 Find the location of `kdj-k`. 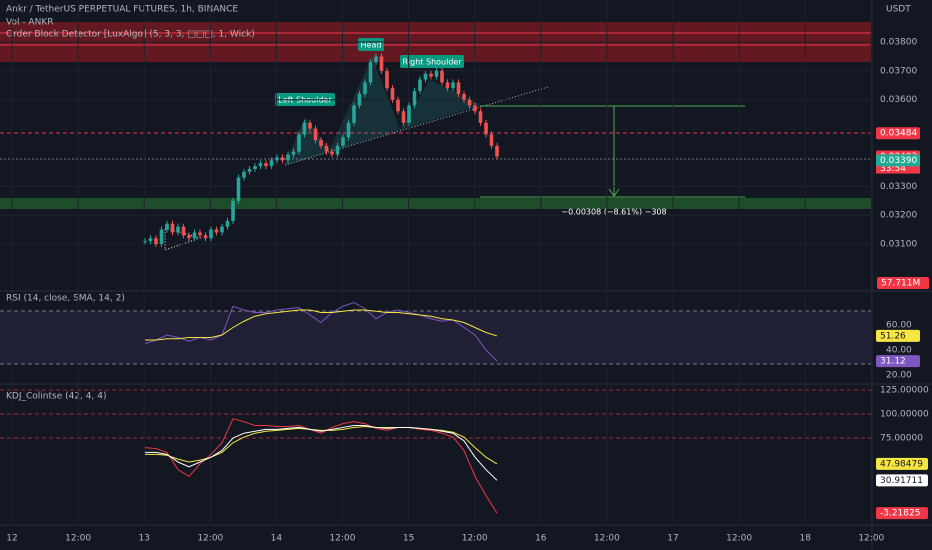

kdj-k is located at coordinates (321, 453).